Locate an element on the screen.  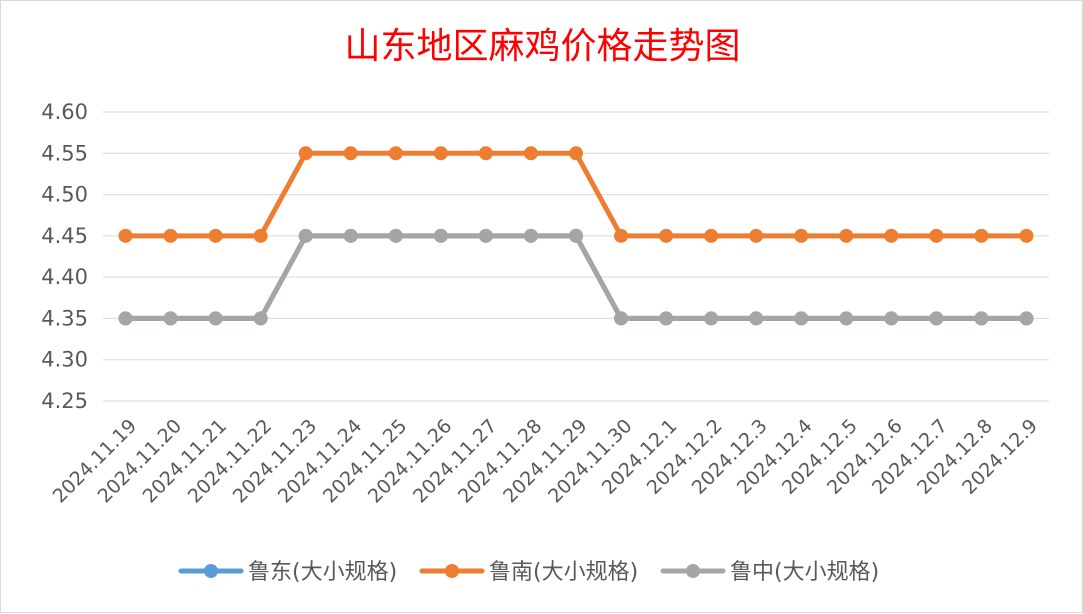
legend-label-2: 鲁中(大小规格) is located at coordinates (804, 572).